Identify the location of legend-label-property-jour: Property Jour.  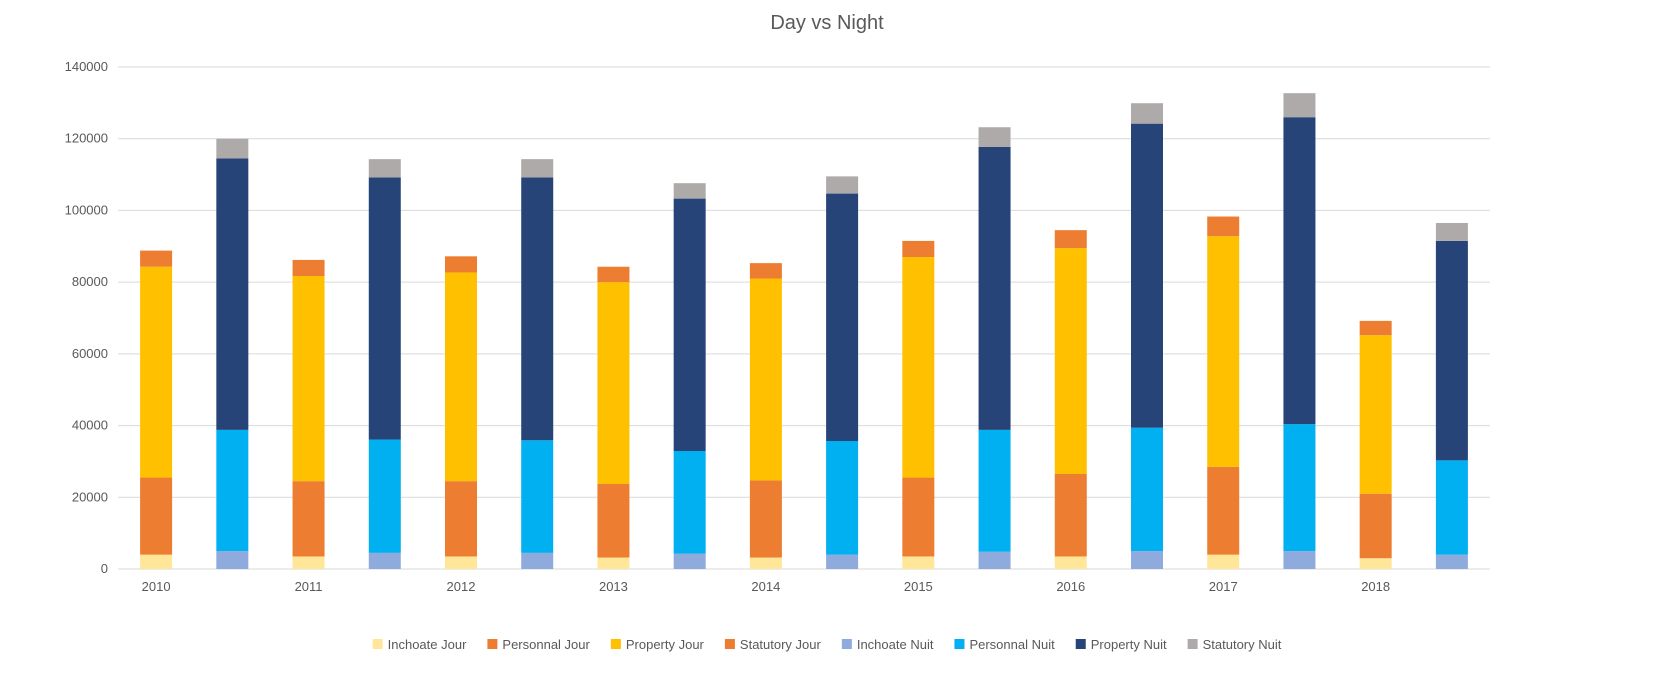
(665, 644).